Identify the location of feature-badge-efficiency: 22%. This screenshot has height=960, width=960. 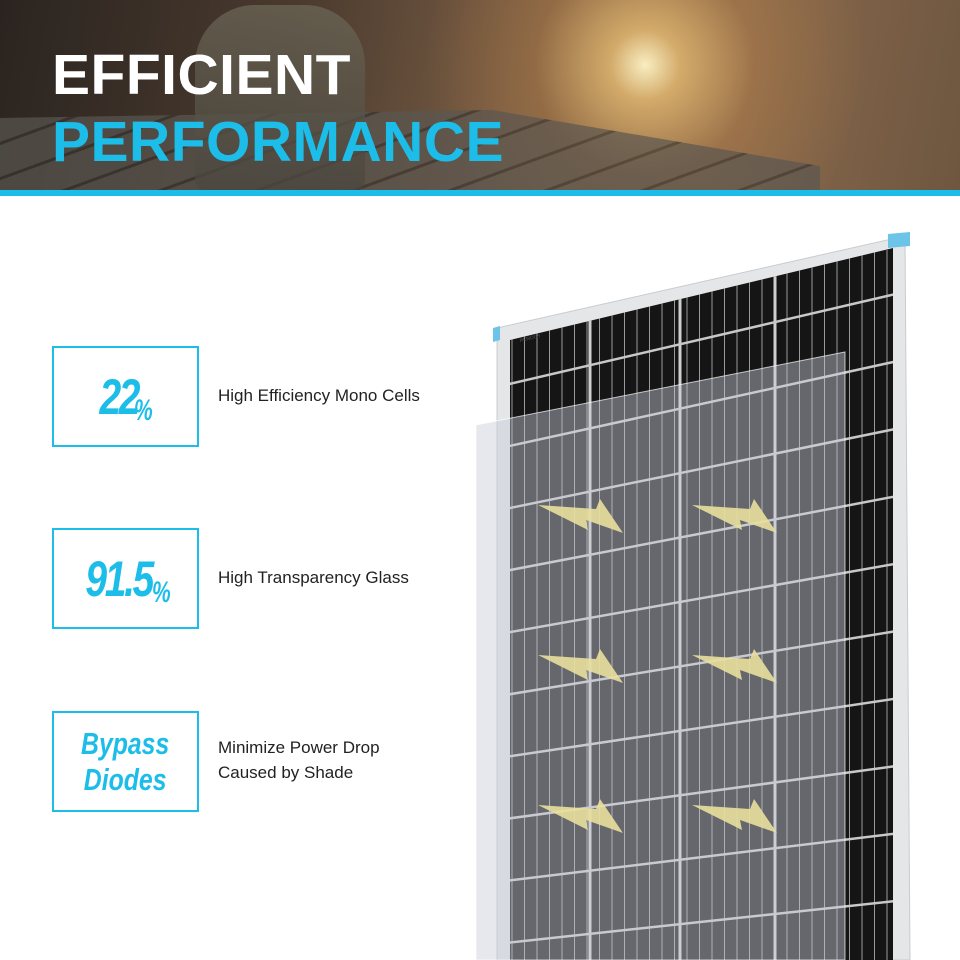
(125, 396).